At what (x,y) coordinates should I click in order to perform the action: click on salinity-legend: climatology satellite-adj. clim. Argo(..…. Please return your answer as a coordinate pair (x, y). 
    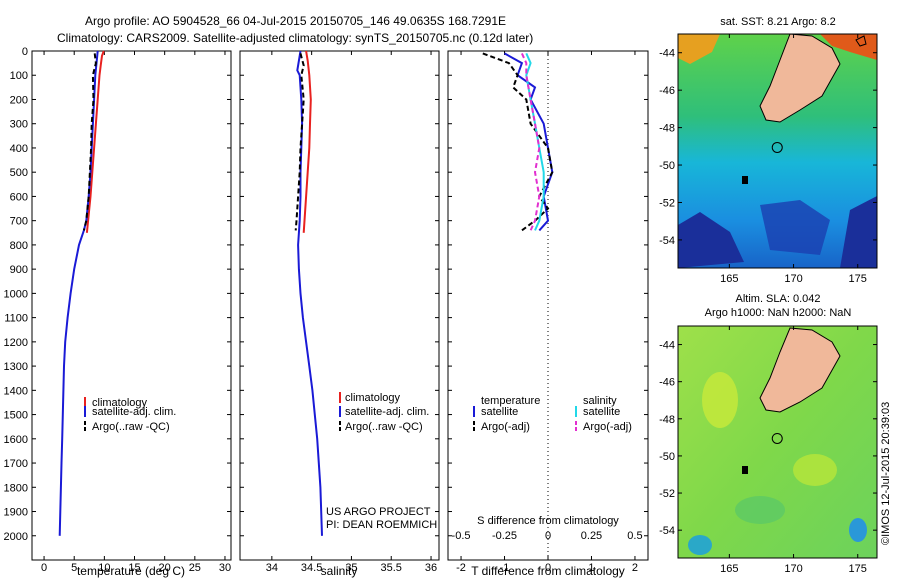
    Looking at the image, I should click on (384, 412).